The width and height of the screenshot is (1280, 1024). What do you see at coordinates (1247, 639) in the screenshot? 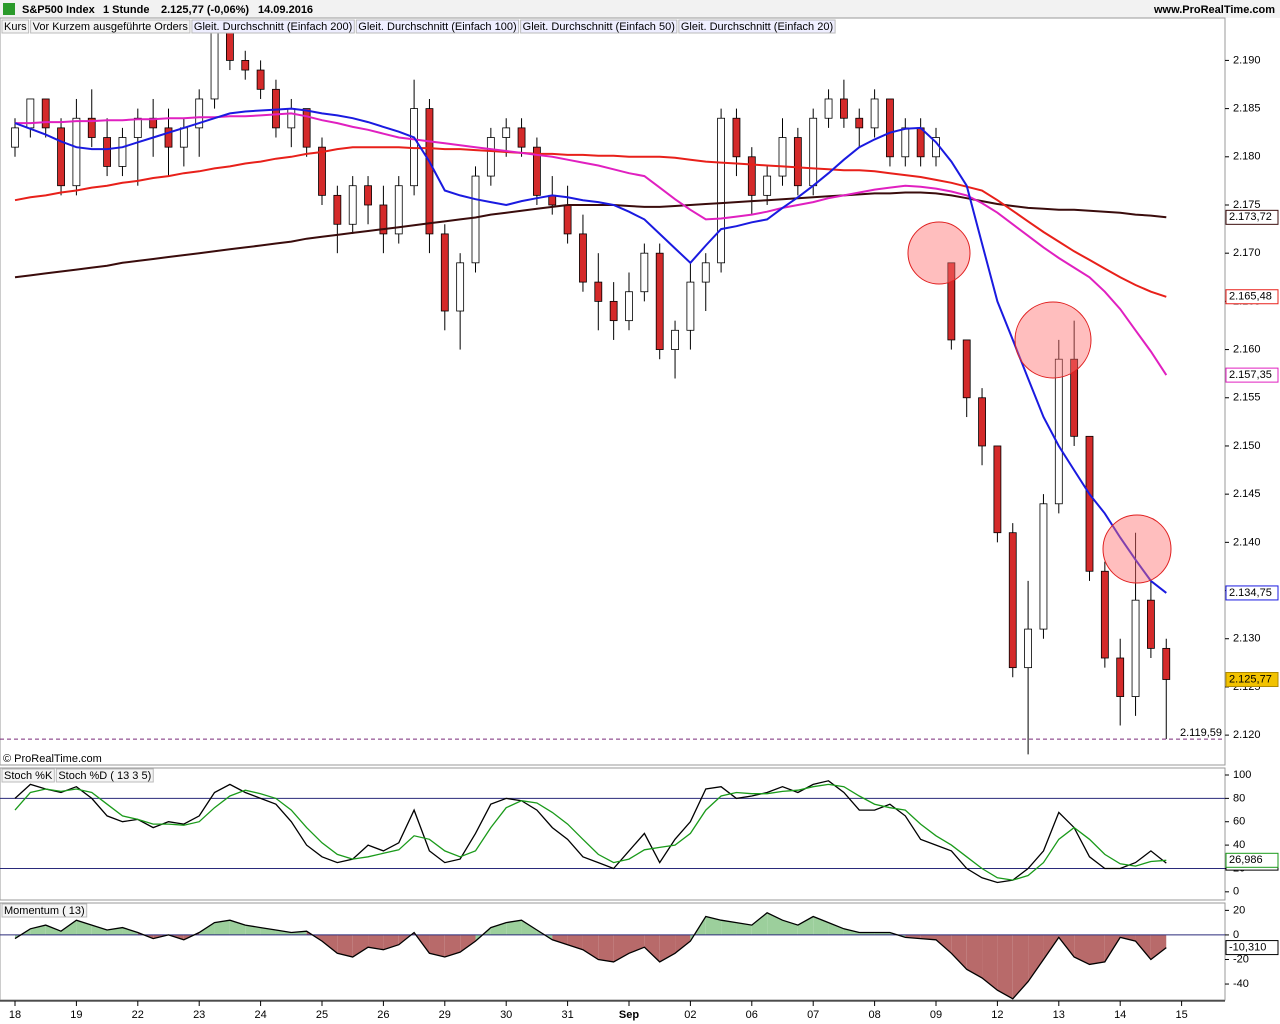
I see `y-tick-label: 2.130` at bounding box center [1247, 639].